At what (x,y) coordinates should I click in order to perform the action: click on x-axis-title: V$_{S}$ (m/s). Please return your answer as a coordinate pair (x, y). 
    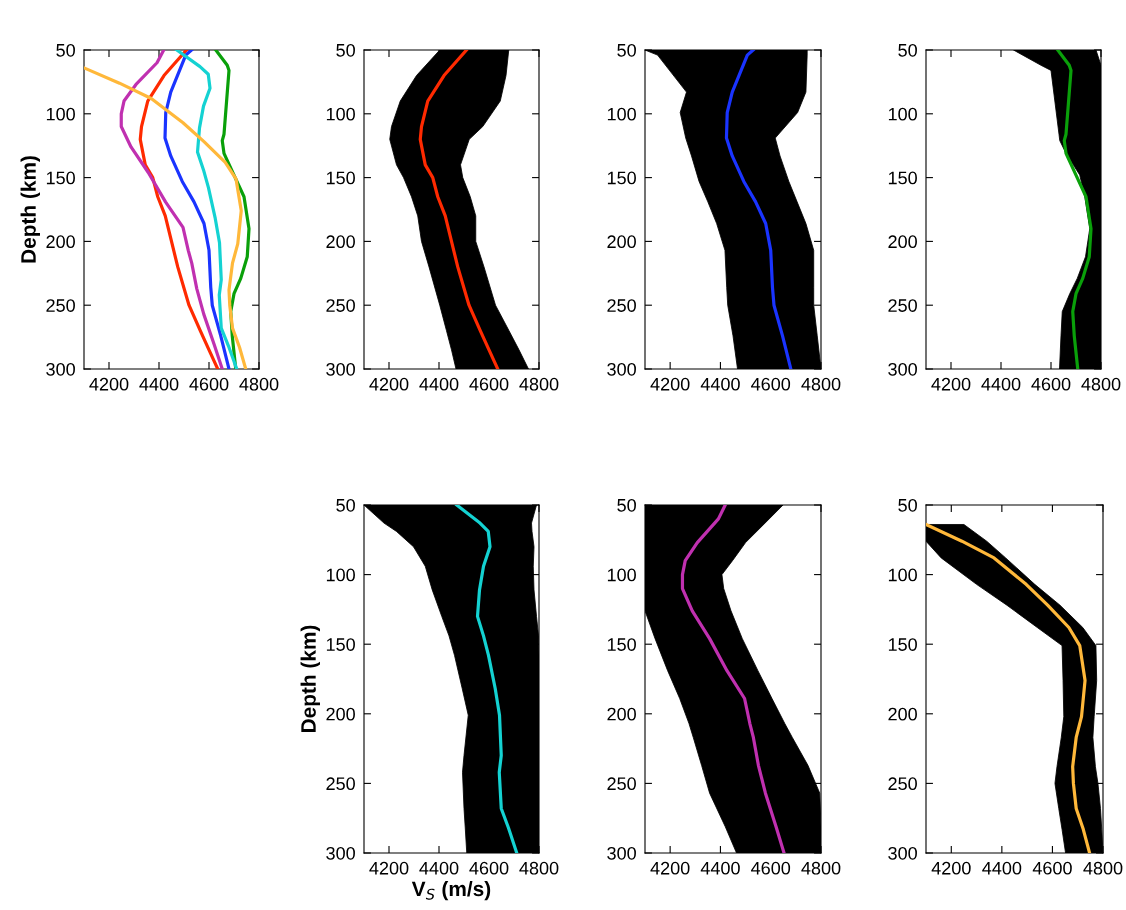
    Looking at the image, I should click on (451, 890).